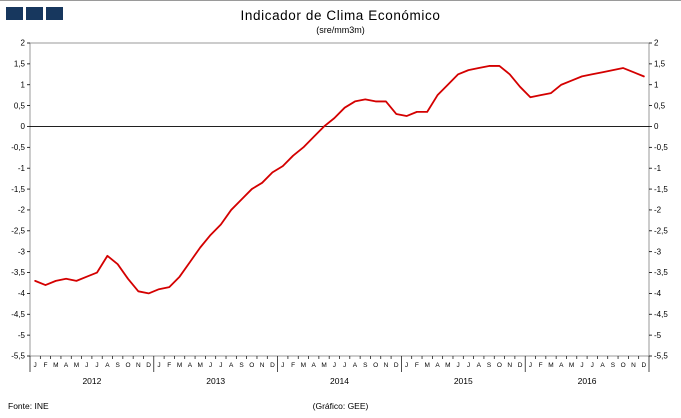  What do you see at coordinates (340, 15) in the screenshot?
I see `chart-title: Indicador de Clima Económico` at bounding box center [340, 15].